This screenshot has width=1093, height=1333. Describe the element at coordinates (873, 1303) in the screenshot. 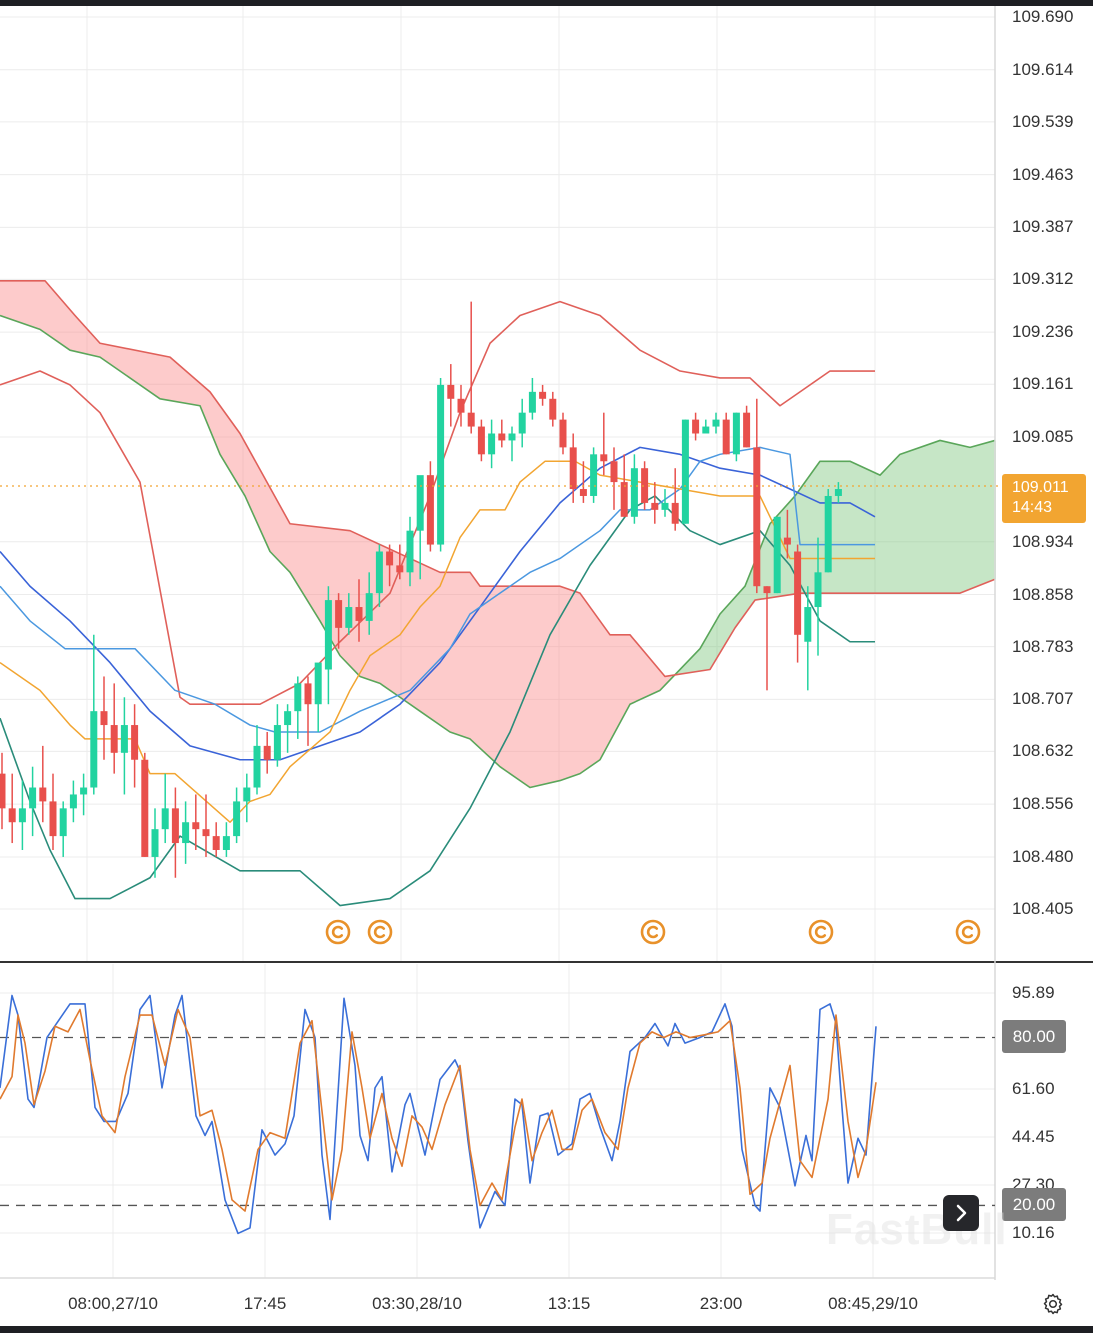

I see `time-axis-label: 08:45,29/10` at that location.